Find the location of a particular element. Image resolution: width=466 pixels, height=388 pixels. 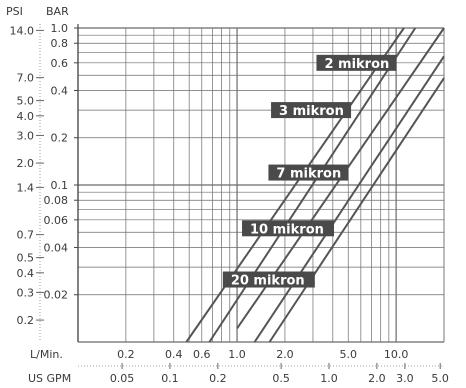

gpm-unit-label: US GPM is located at coordinates (49, 378).